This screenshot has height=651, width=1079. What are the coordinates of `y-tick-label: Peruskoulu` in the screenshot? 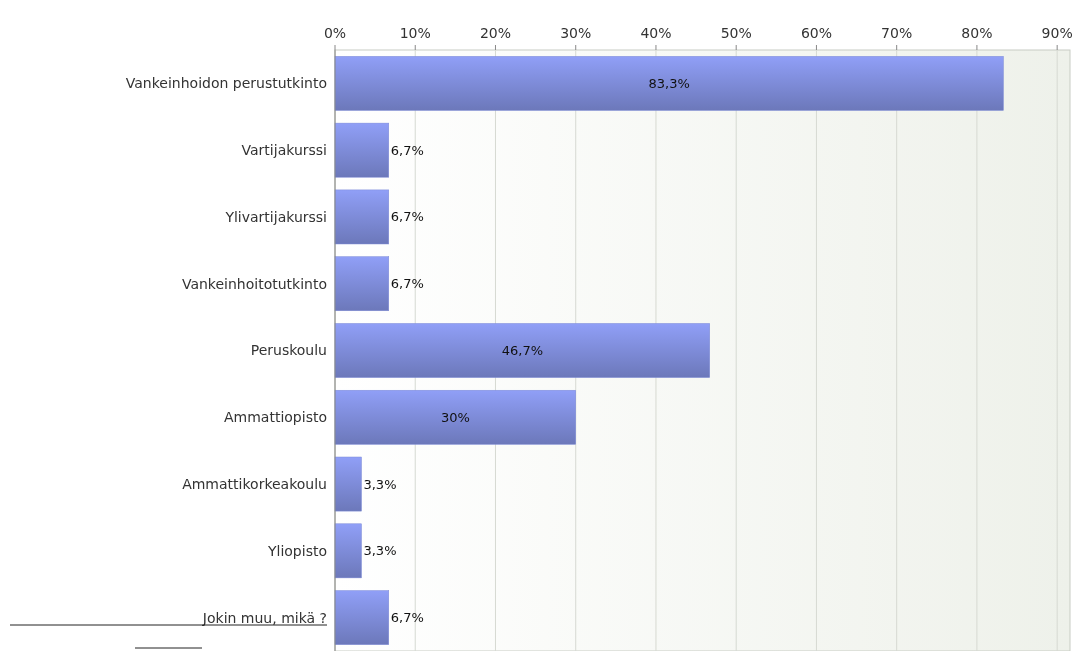 It's located at (288, 350).